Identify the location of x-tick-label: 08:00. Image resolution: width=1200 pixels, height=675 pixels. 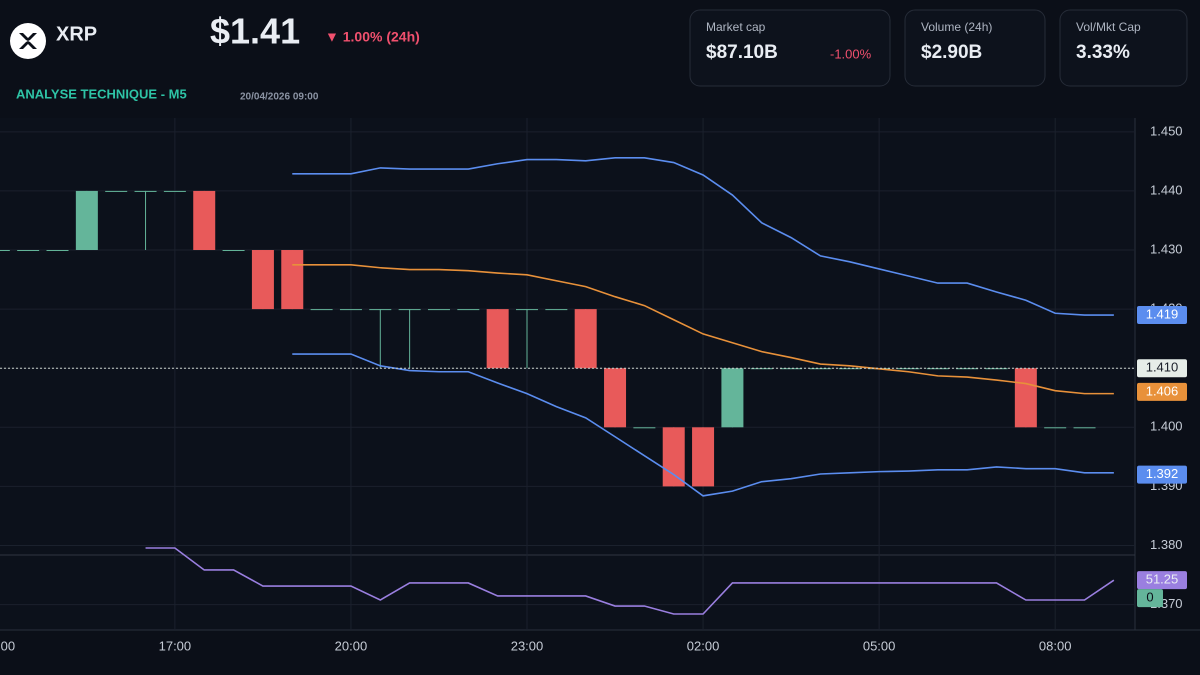
(1055, 645).